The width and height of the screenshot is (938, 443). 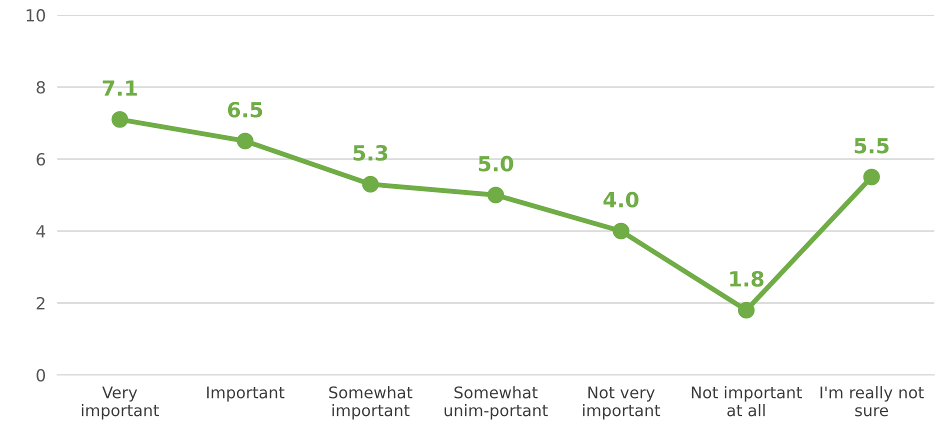 What do you see at coordinates (496, 164) in the screenshot?
I see `data-label: 5.0` at bounding box center [496, 164].